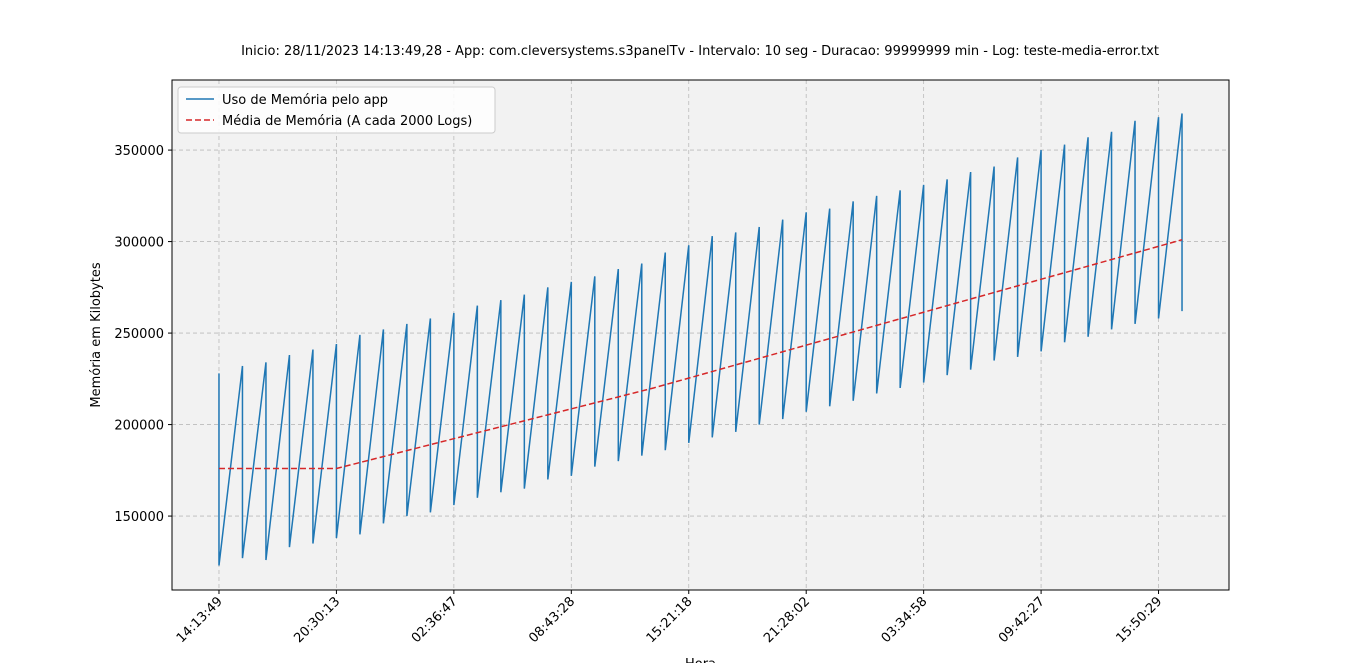 The height and width of the screenshot is (663, 1366). I want to click on x-axis-label: Hora, so click(700, 660).